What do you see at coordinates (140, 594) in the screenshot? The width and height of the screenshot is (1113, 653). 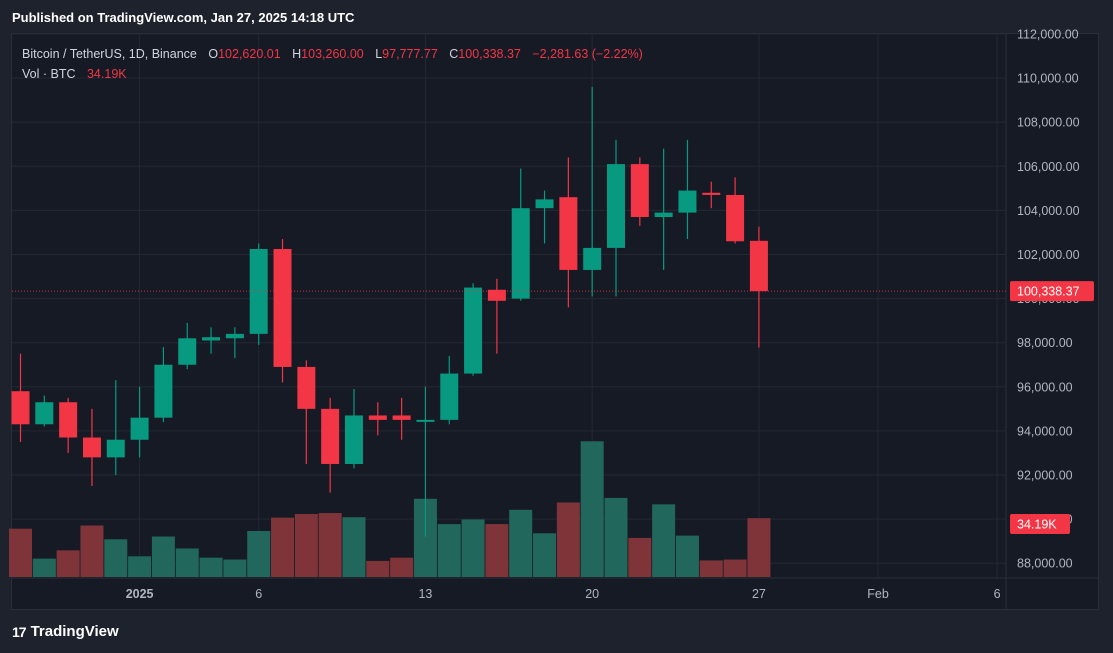 I see `time-tick-label: 2025` at bounding box center [140, 594].